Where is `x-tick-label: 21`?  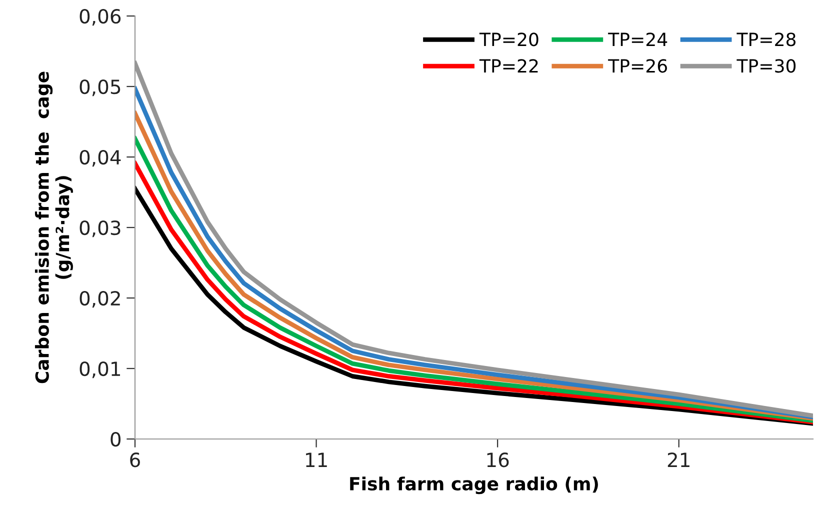 x-tick-label: 21 is located at coordinates (679, 459).